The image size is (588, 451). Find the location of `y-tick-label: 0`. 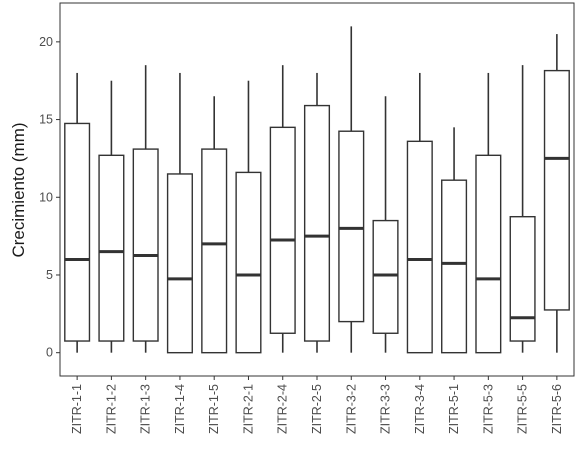

y-tick-label: 0 is located at coordinates (49, 353).